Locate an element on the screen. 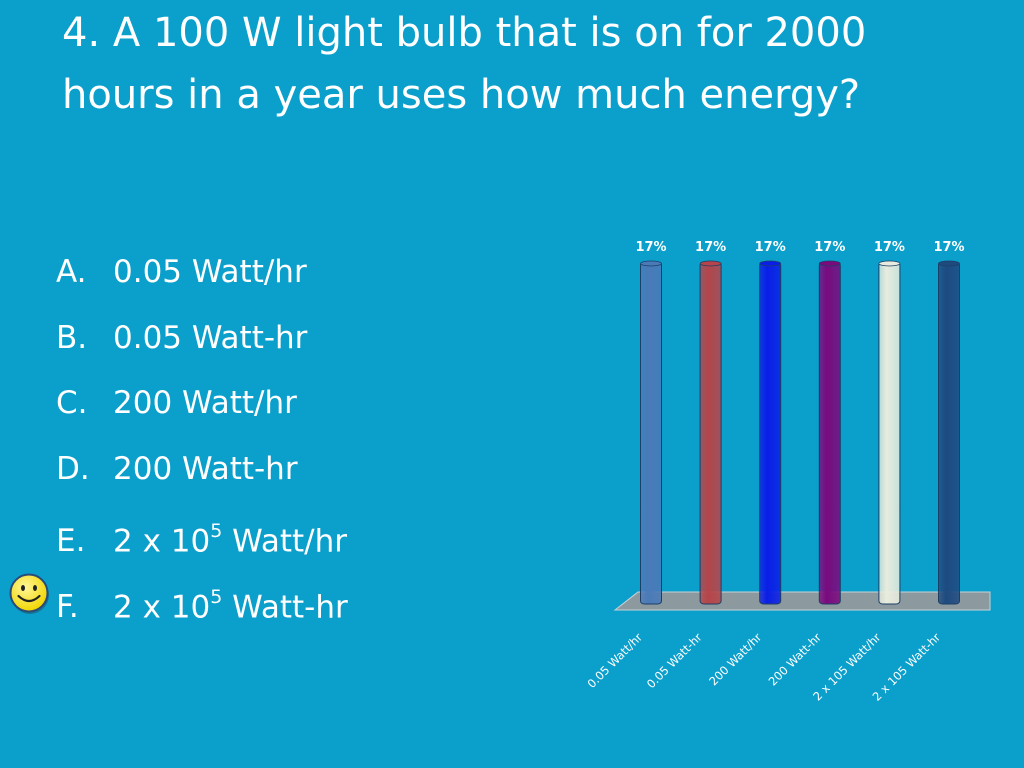 This screenshot has width=1024, height=768. answer-text: 200 Watt-hr is located at coordinates (205, 468).